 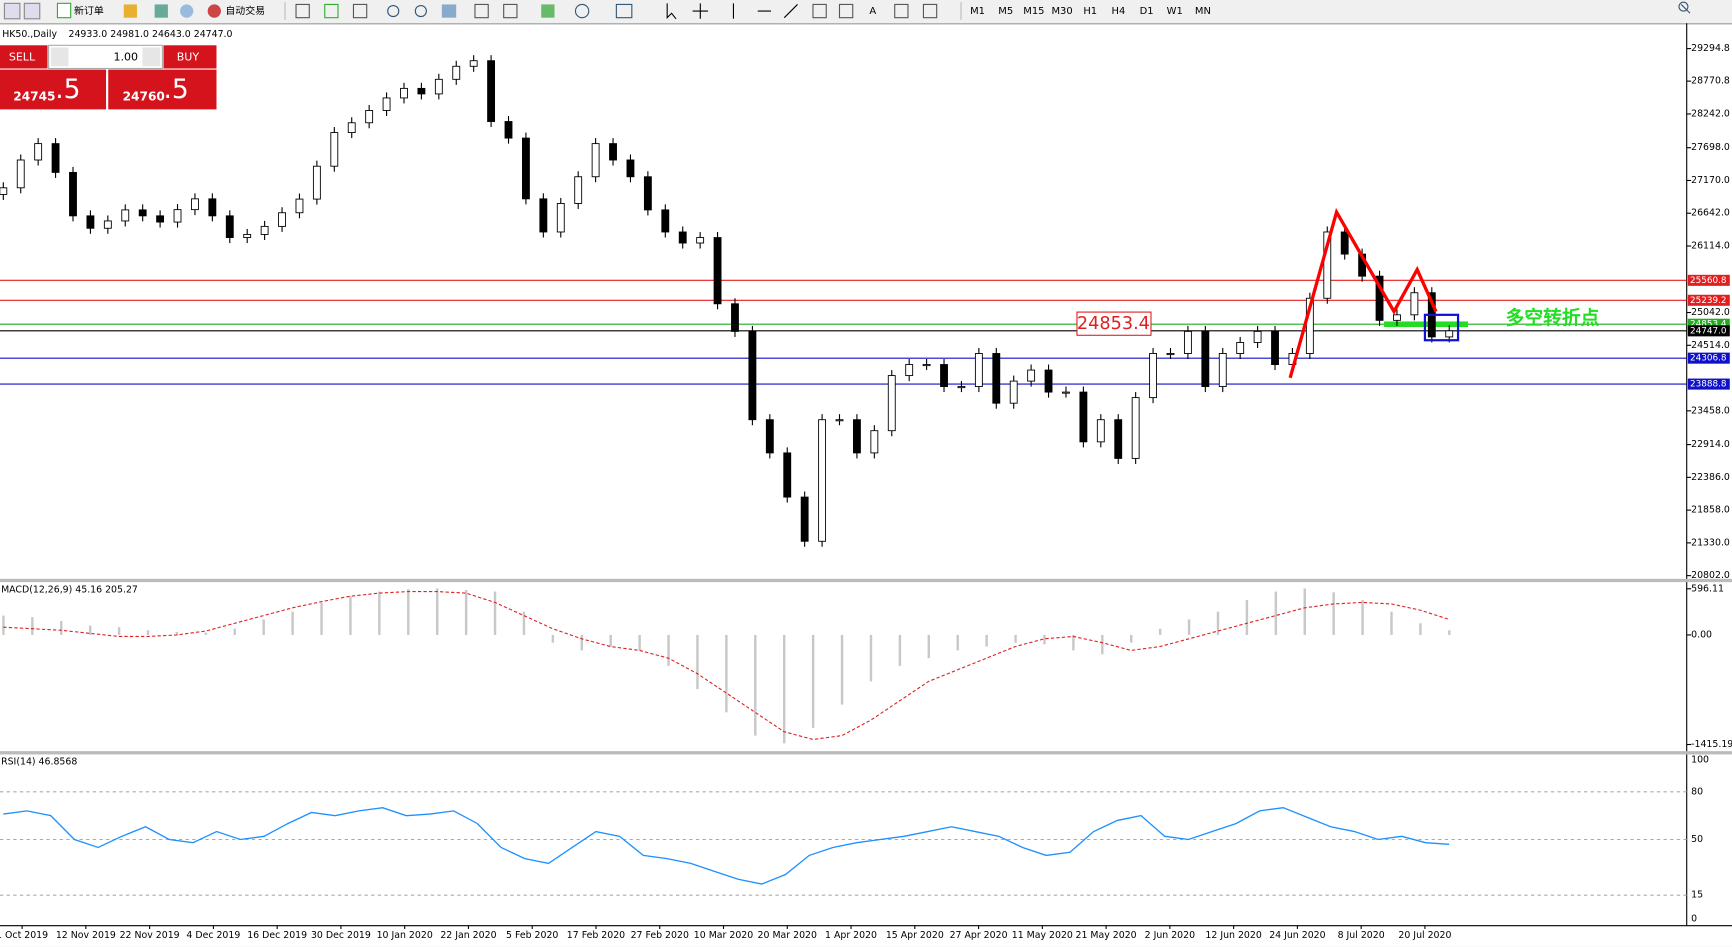 I want to click on auto-trading: 自动交易, so click(x=245, y=10).